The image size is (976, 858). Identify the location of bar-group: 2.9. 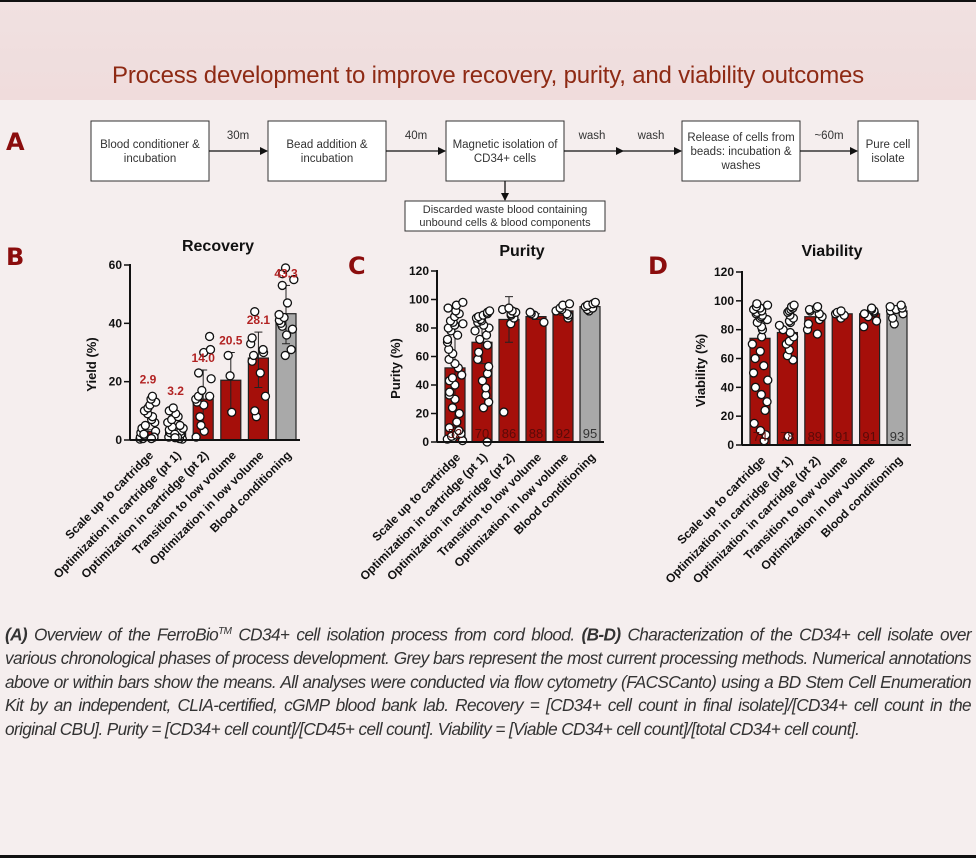
(148, 408).